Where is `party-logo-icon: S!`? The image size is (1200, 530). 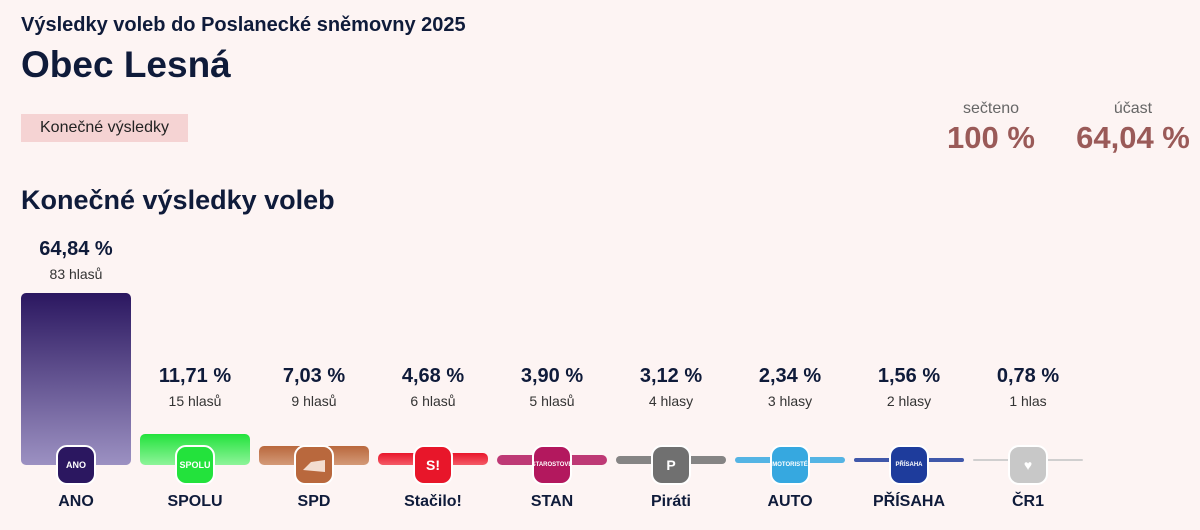 party-logo-icon: S! is located at coordinates (433, 465).